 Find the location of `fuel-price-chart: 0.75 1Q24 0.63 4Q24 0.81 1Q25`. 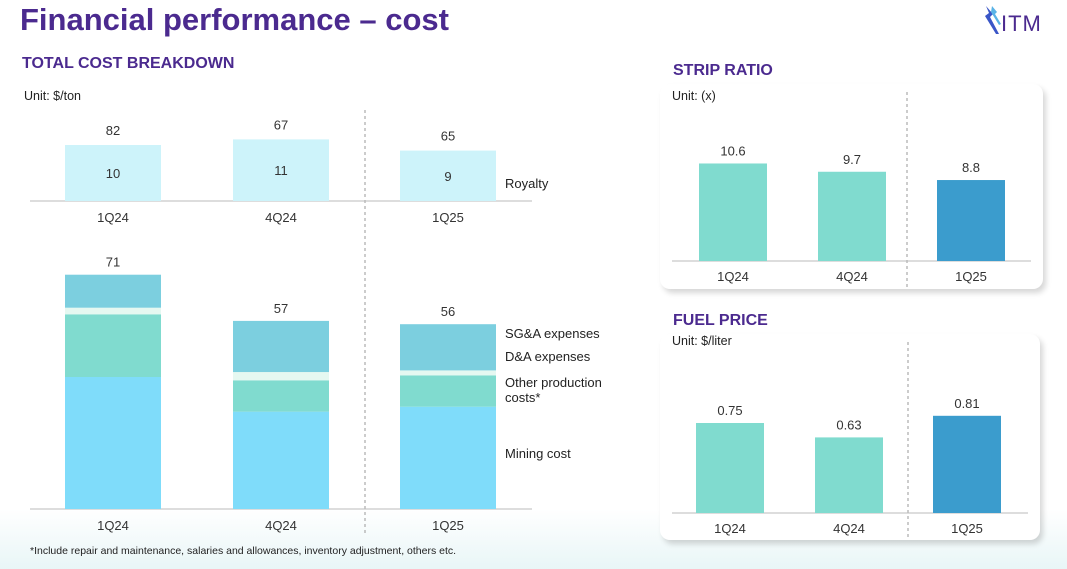

fuel-price-chart: 0.75 1Q24 0.63 4Q24 0.81 1Q25 is located at coordinates (850, 440).